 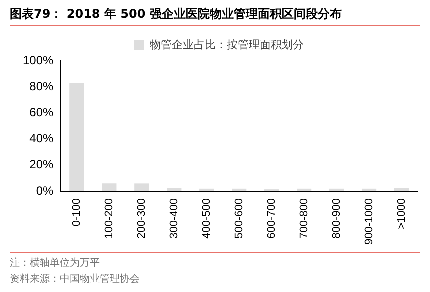 I want to click on x-tick-label: 700-800, so click(x=304, y=218).